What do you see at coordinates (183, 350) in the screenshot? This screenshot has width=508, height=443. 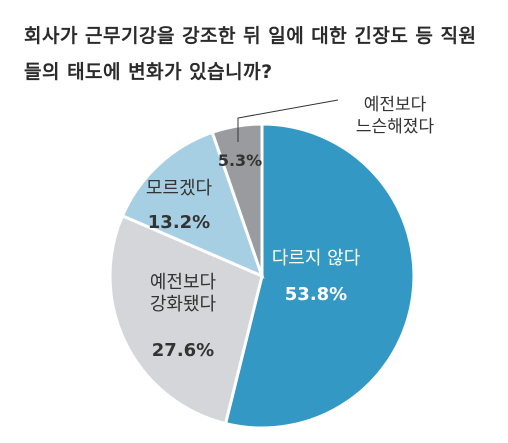 I see `slice-value-label: 27.6%` at bounding box center [183, 350].